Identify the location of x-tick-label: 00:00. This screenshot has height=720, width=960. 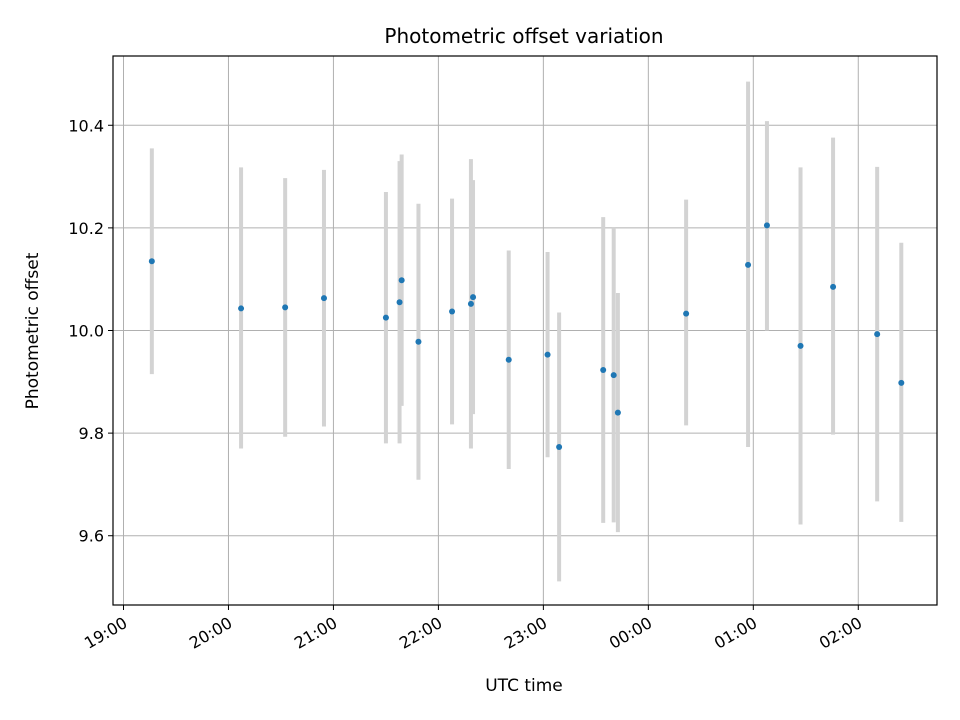
(630, 633).